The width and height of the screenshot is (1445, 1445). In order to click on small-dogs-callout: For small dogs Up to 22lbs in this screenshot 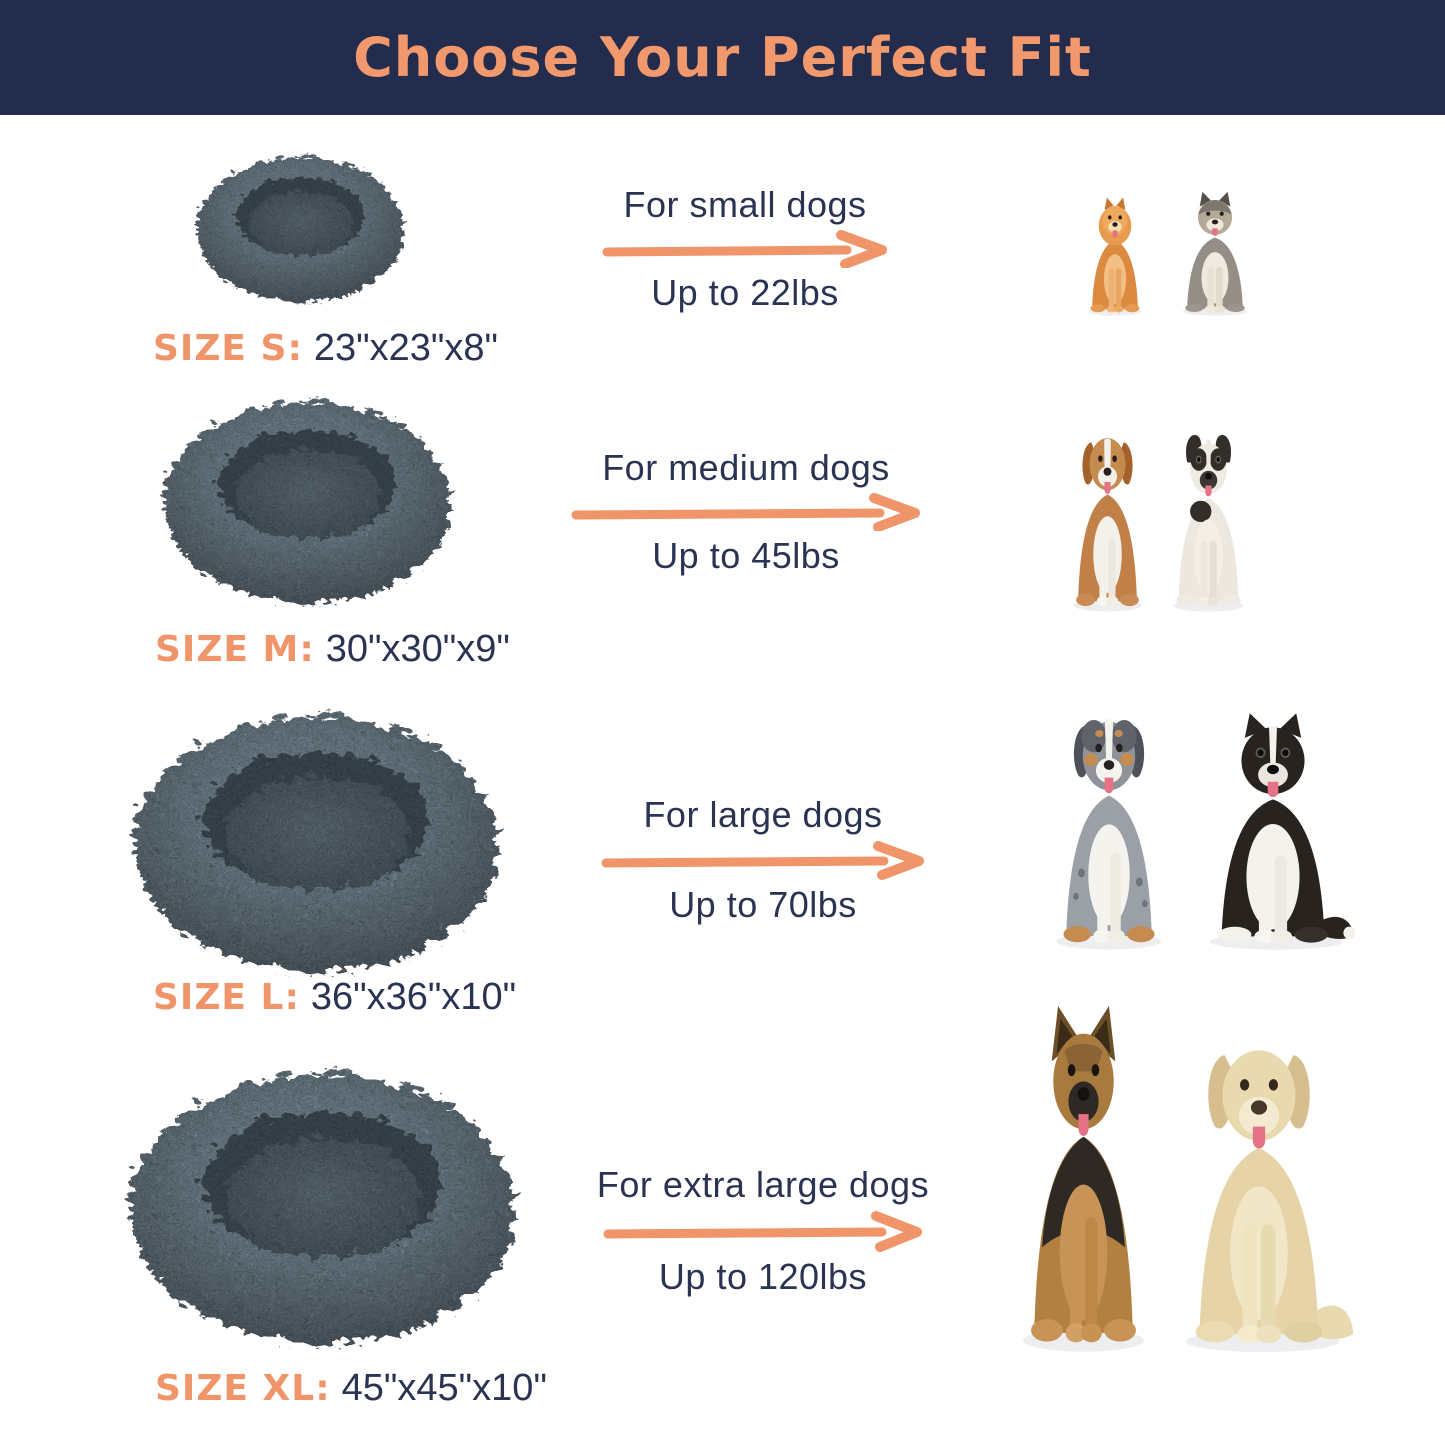, I will do `click(745, 249)`.